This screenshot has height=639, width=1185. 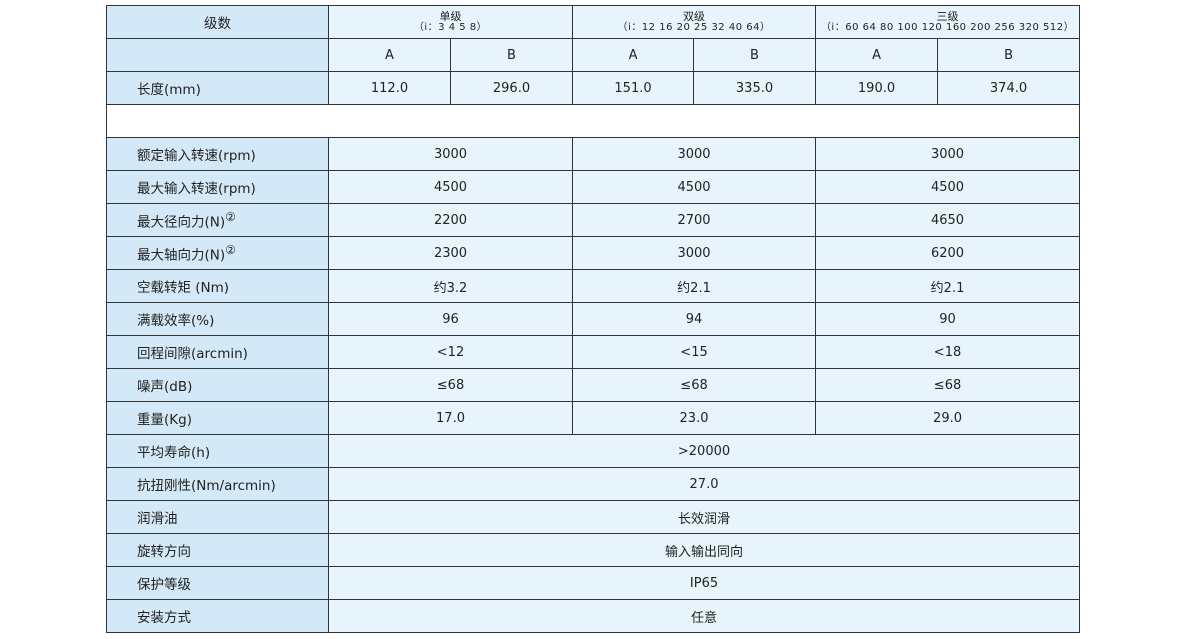 What do you see at coordinates (704, 550) in the screenshot?
I see `cell: 输入输出同向` at bounding box center [704, 550].